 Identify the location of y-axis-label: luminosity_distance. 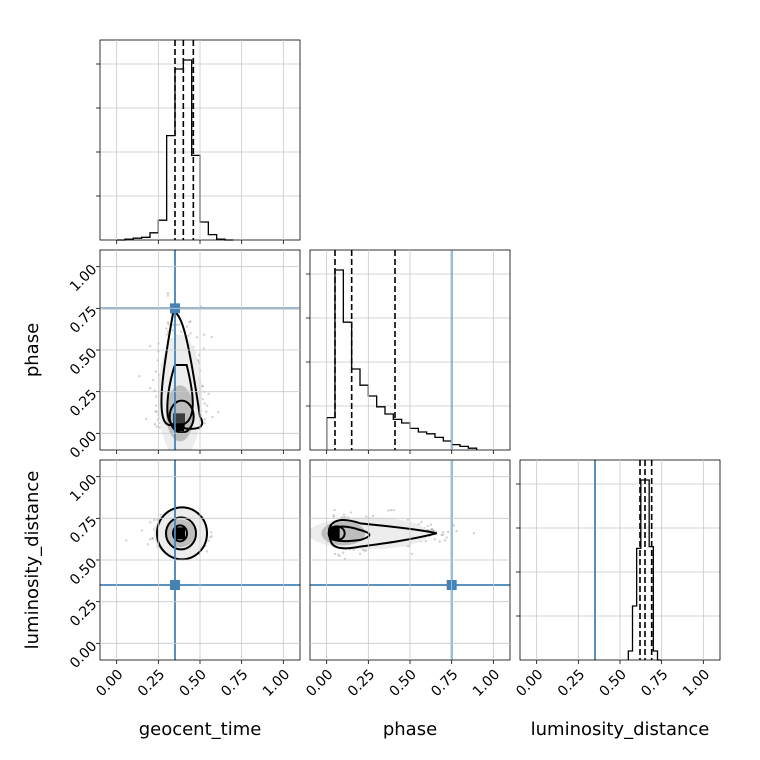
(32, 560).